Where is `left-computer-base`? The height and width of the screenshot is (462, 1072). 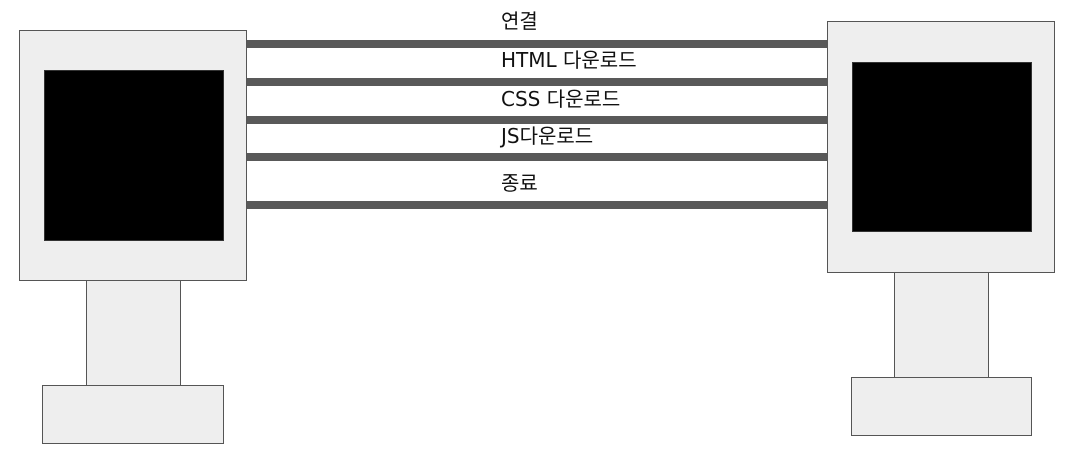 left-computer-base is located at coordinates (133, 414).